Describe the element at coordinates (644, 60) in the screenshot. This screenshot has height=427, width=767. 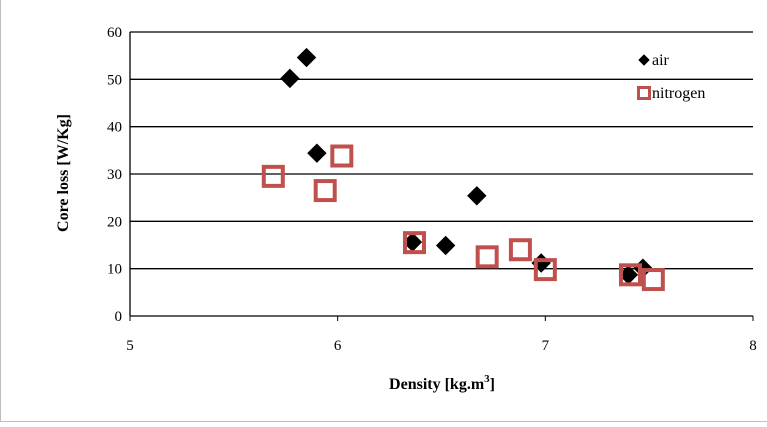
I see `legend-marker-air` at that location.